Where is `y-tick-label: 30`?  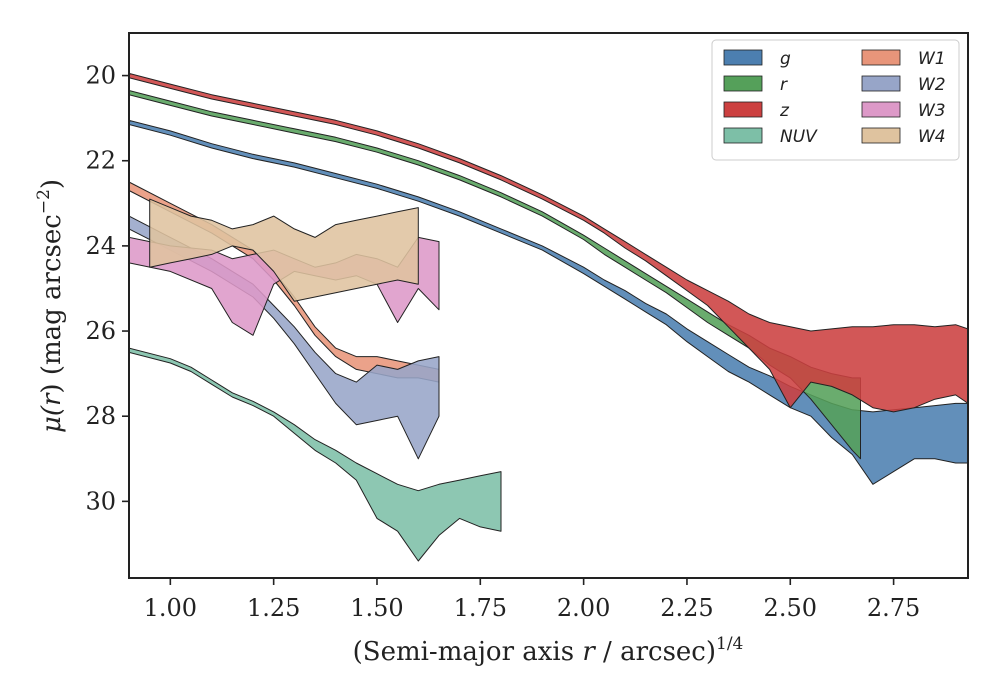
y-tick-label: 30 is located at coordinates (100, 501).